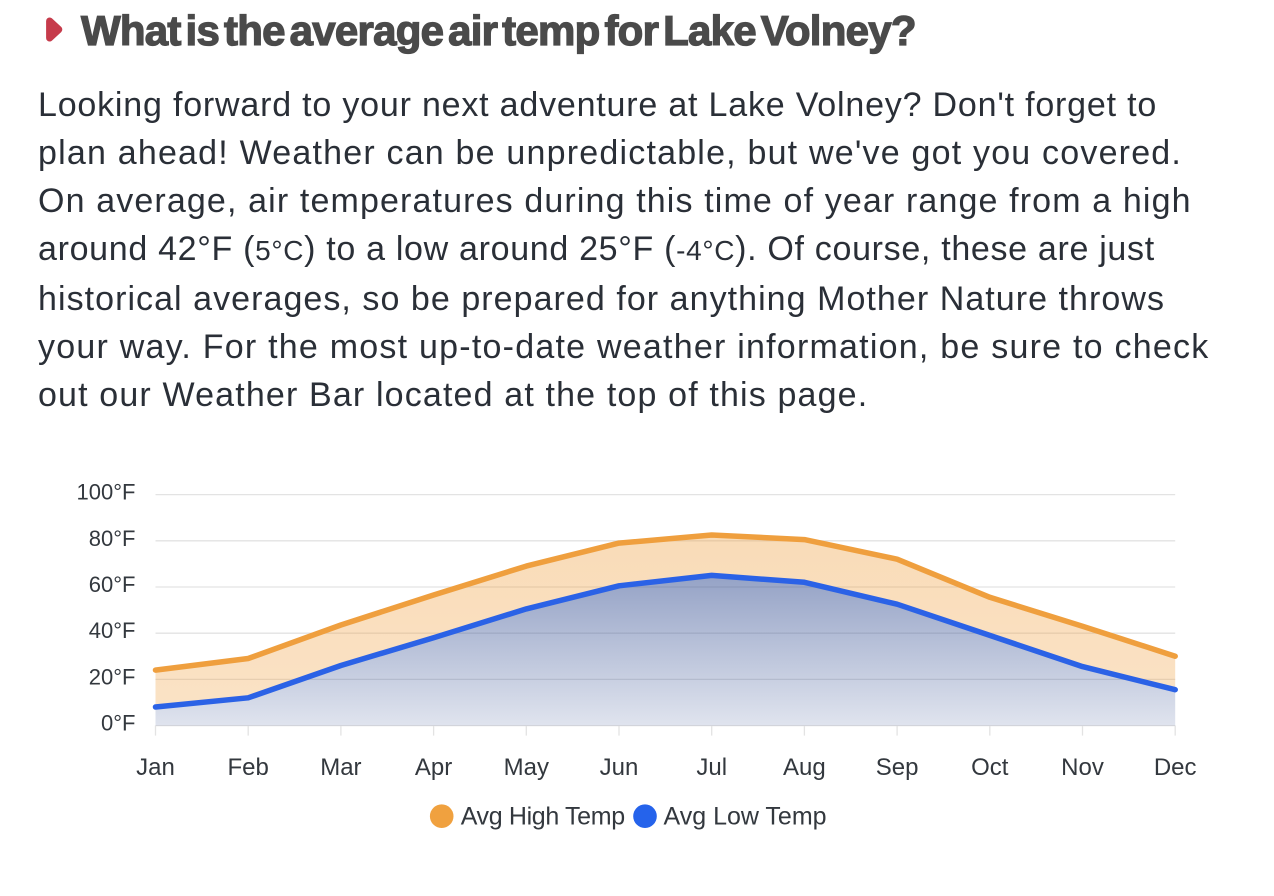 Image resolution: width=1274 pixels, height=896 pixels. What do you see at coordinates (1082, 767) in the screenshot?
I see `svg-text: Nov` at bounding box center [1082, 767].